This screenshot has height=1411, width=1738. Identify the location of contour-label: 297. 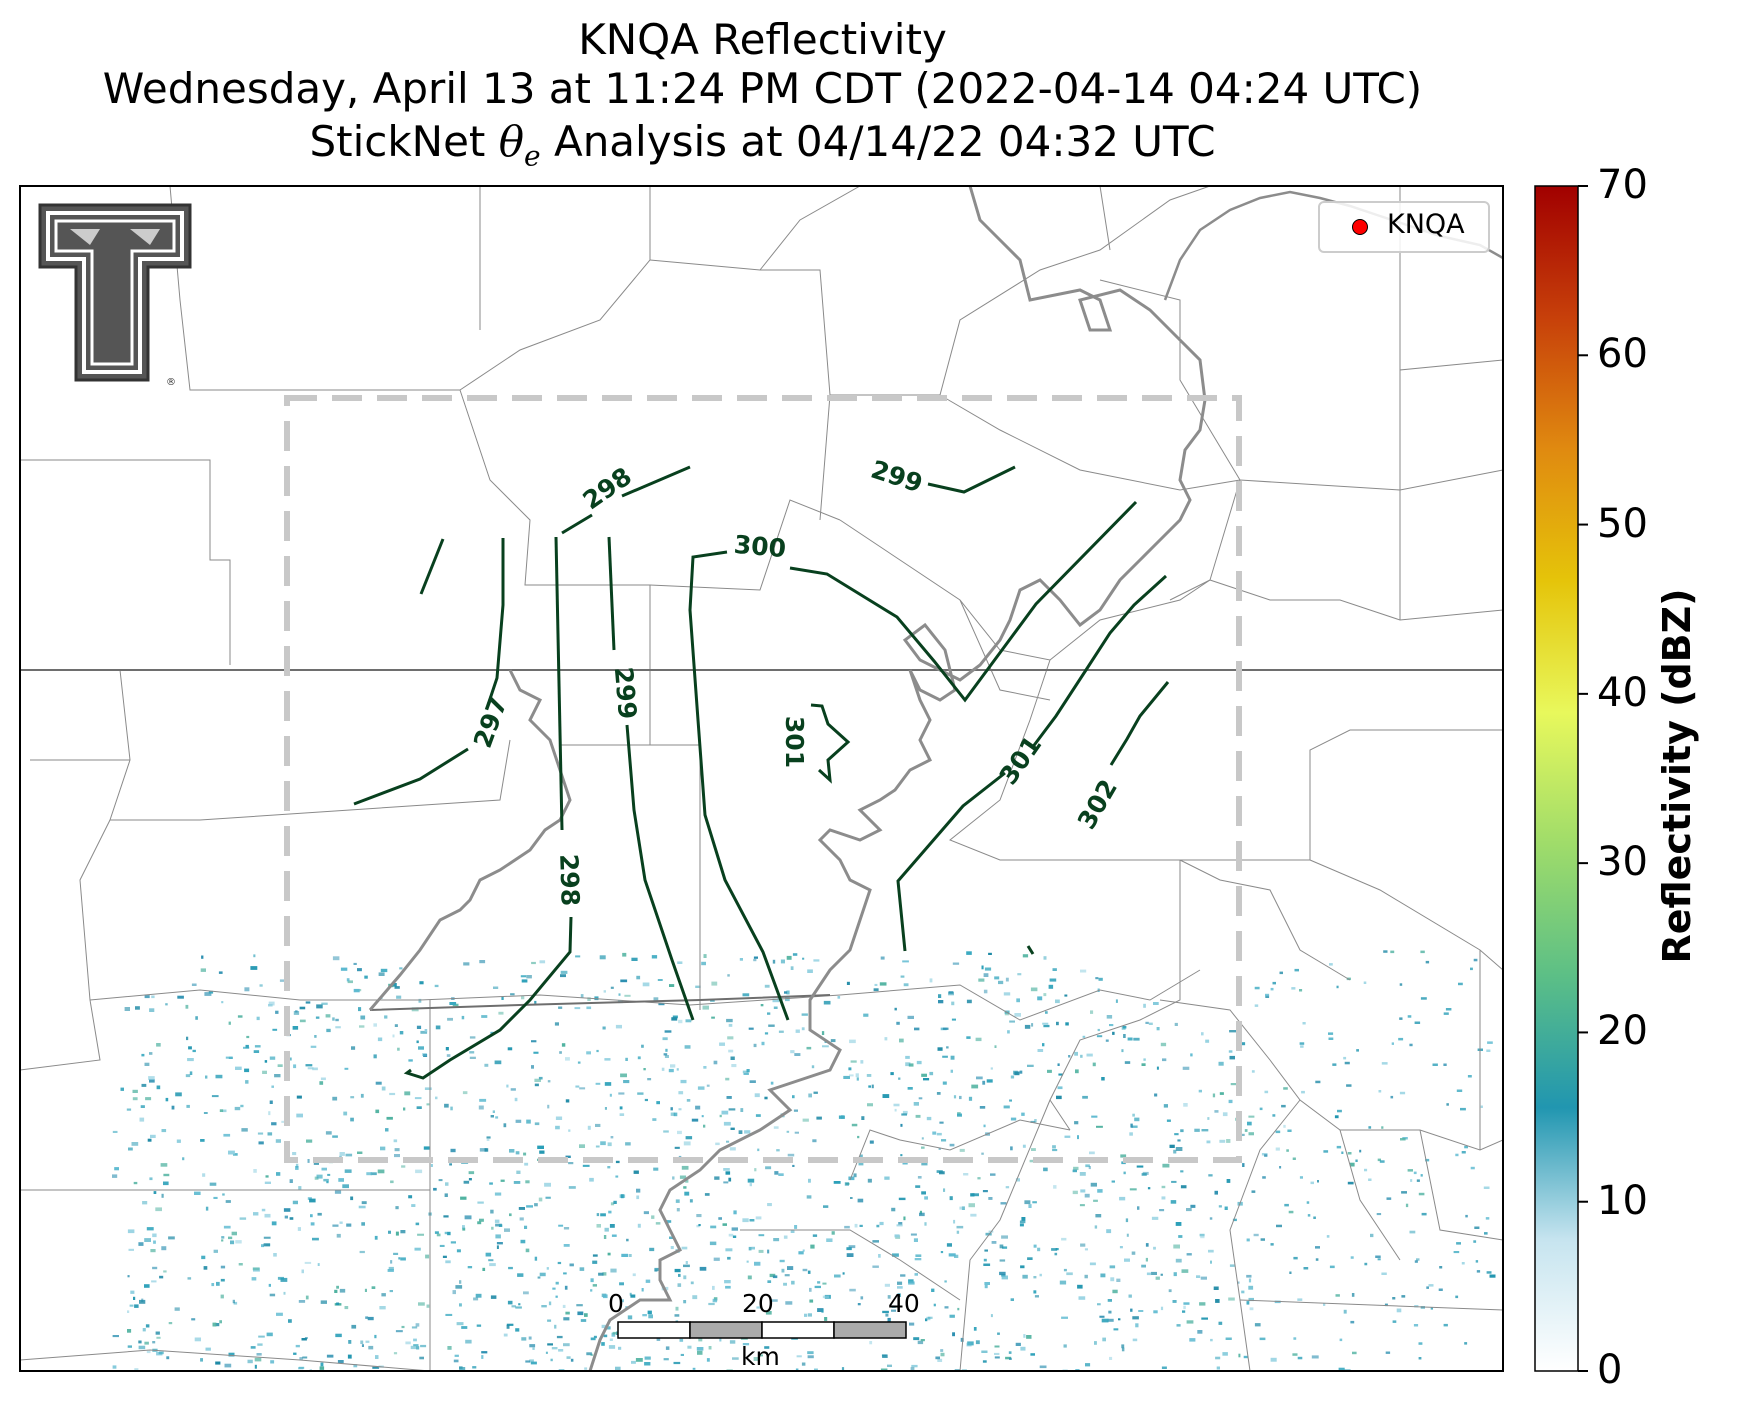
(490, 722).